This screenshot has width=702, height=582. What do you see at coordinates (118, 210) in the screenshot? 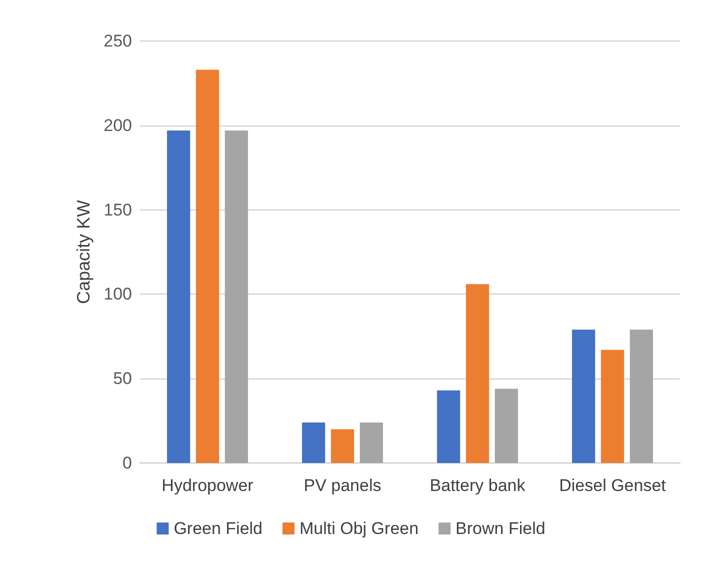
I see `y-tick-label: 150` at bounding box center [118, 210].